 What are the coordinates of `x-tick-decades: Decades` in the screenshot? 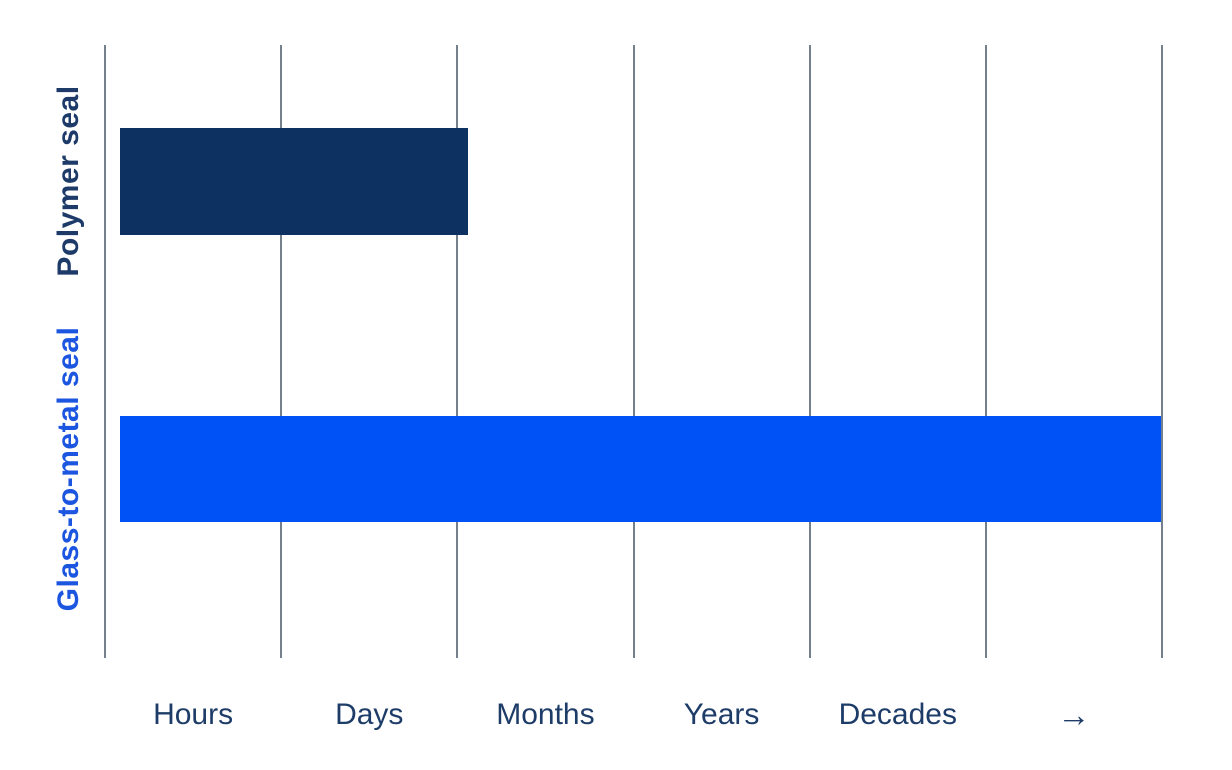 It's located at (897, 714).